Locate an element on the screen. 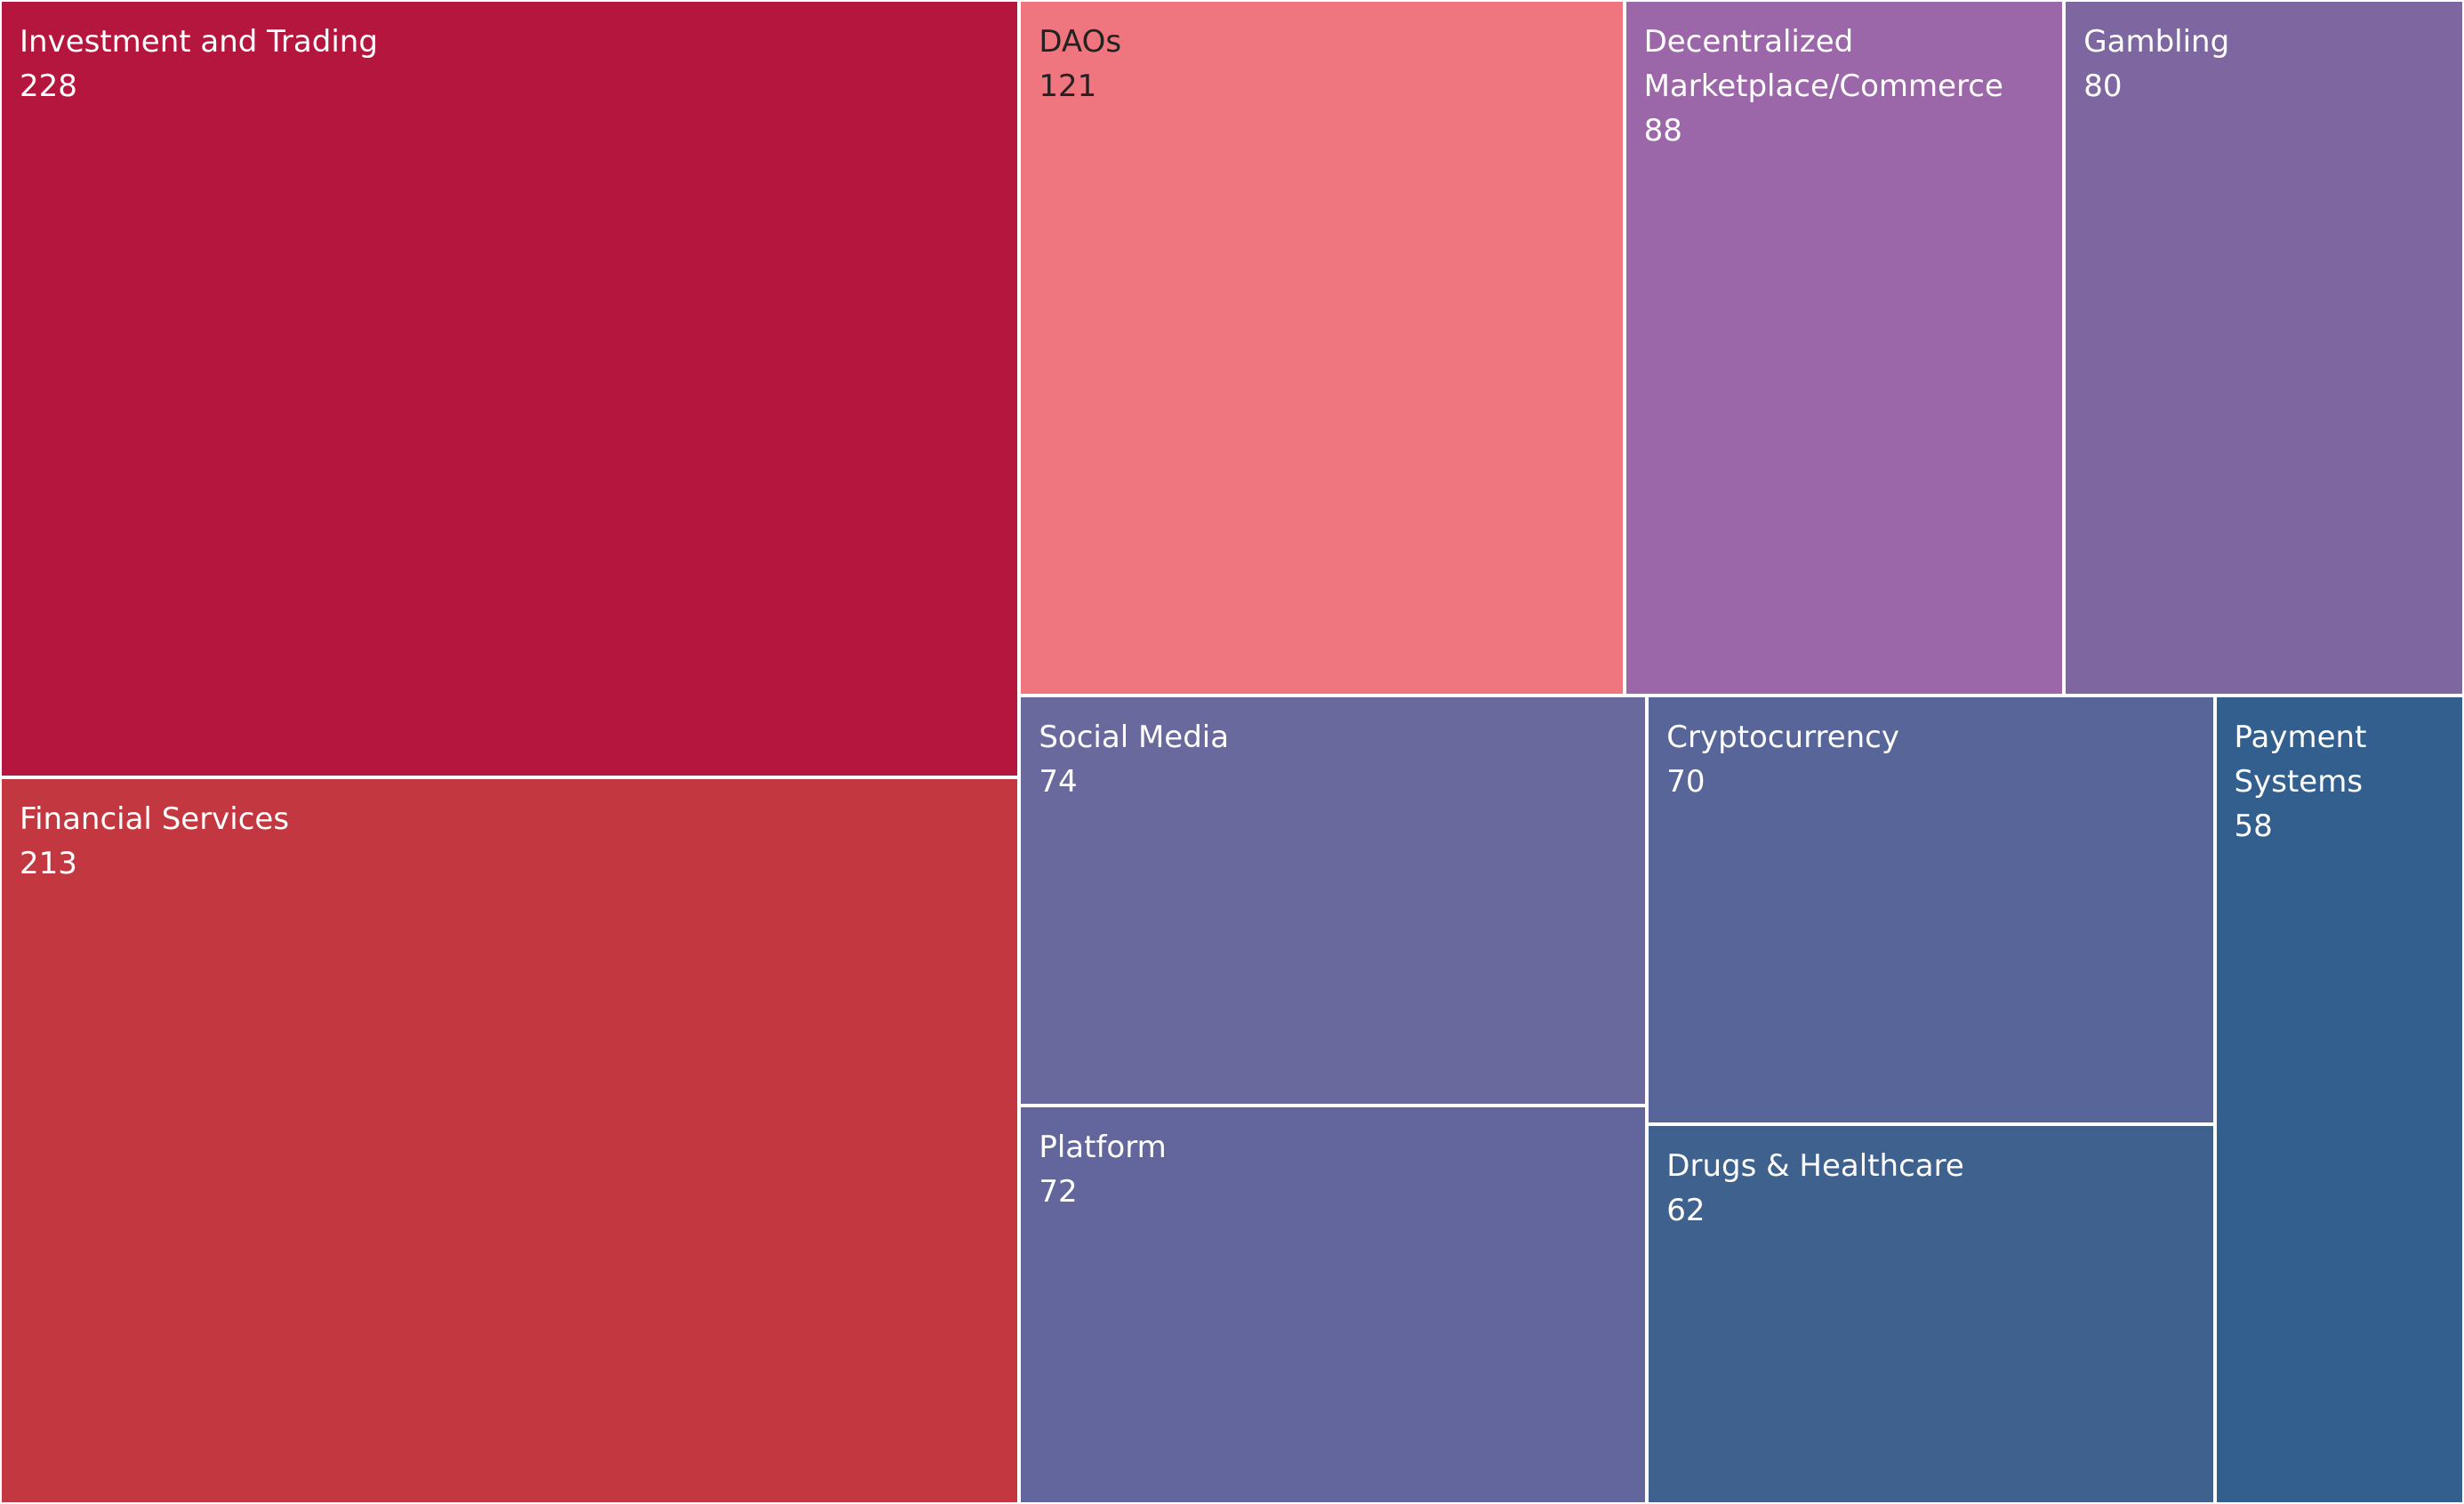  tile-value: 58 is located at coordinates (2253, 826).